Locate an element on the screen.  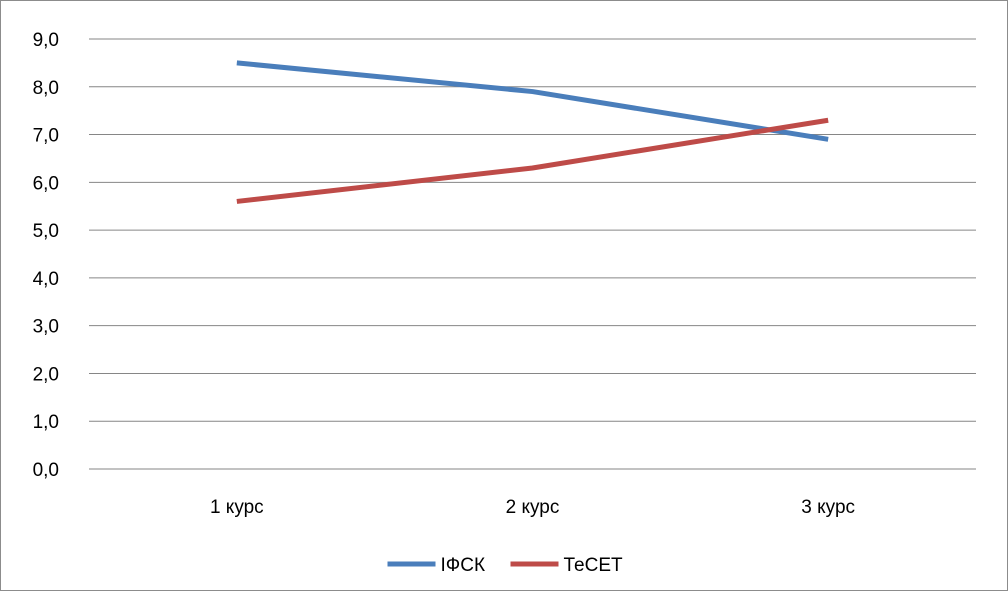
y-tick-label: 8,0 is located at coordinates (46, 88).